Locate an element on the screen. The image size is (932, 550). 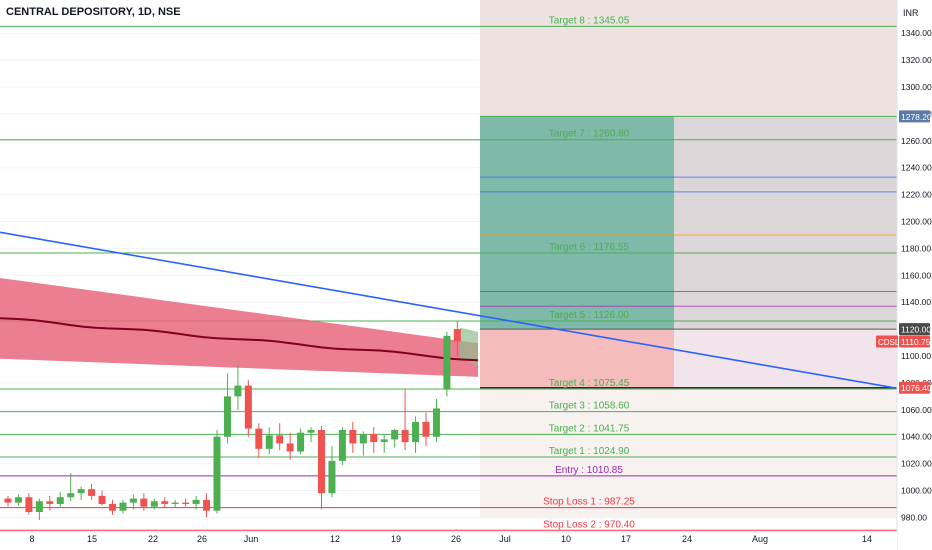
time-tick-label: 24 is located at coordinates (687, 539).